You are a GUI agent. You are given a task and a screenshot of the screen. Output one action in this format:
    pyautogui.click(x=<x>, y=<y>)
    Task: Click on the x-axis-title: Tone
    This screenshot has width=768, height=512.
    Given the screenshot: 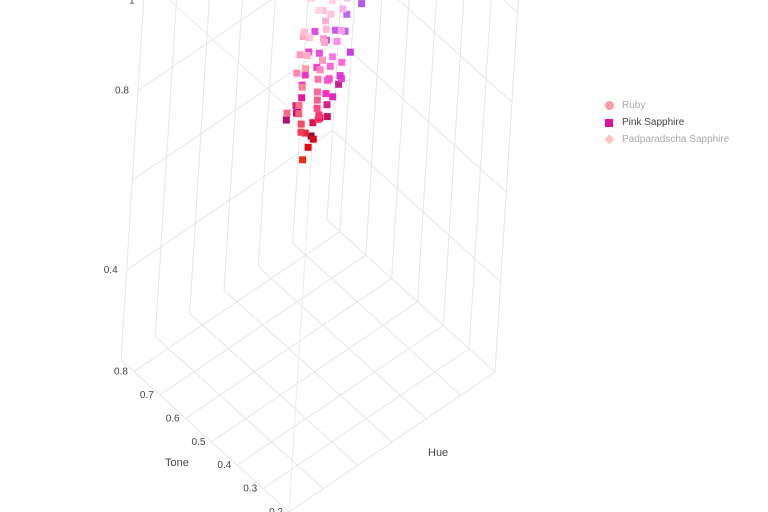 What is the action you would take?
    pyautogui.click(x=177, y=463)
    